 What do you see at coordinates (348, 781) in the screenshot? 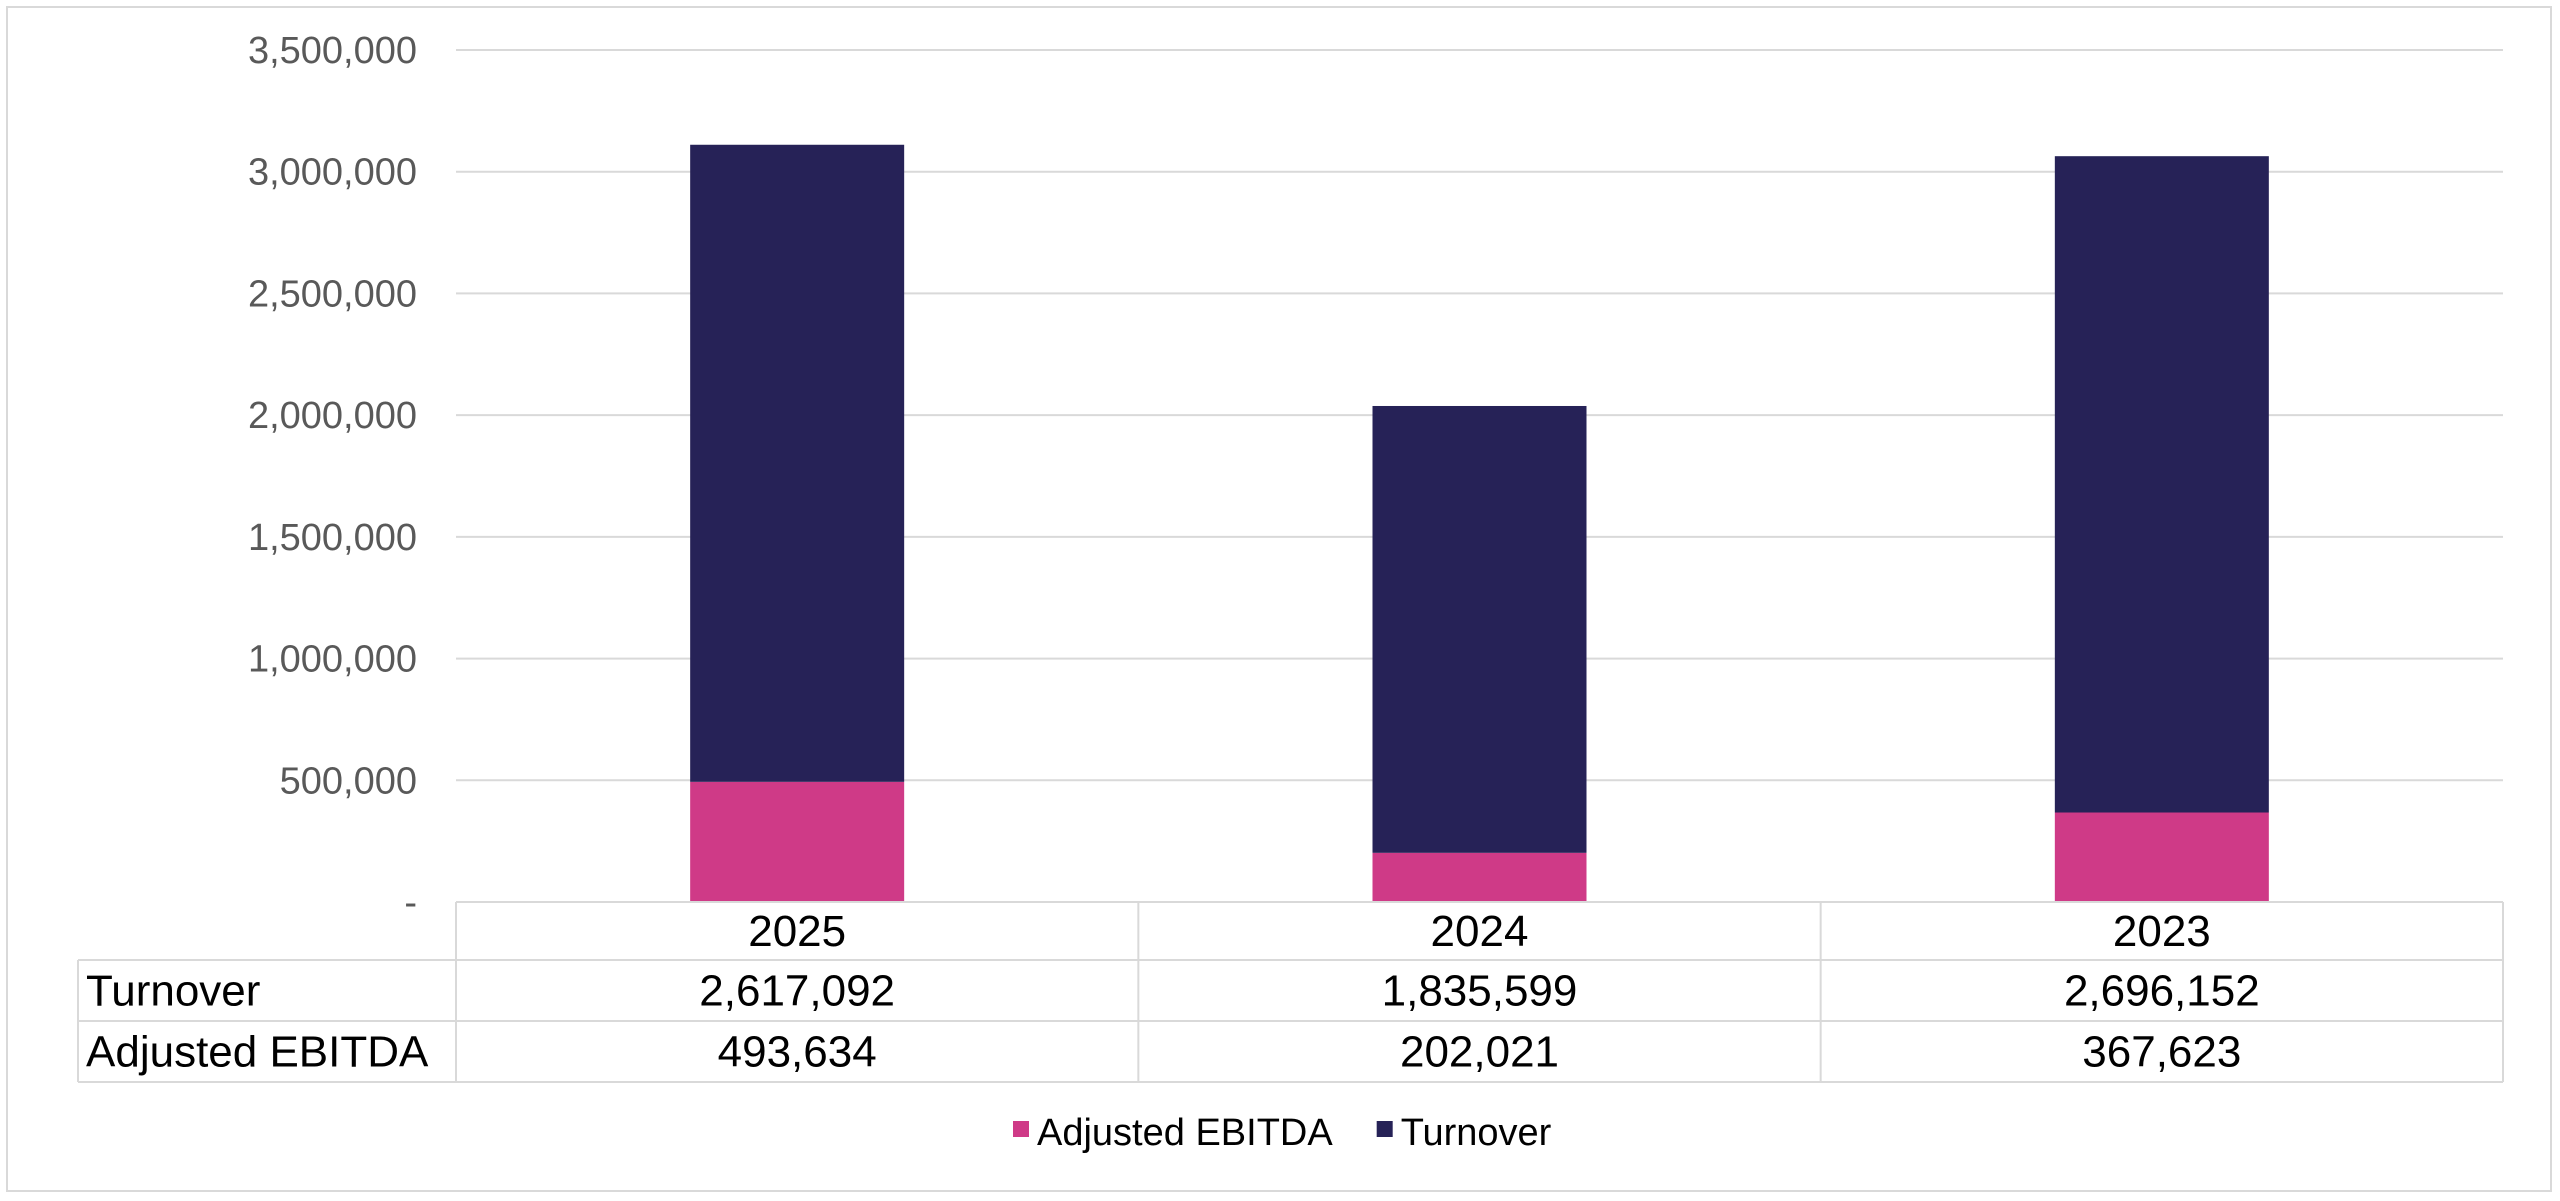
I see `y-tick-label: 500,000` at bounding box center [348, 781].